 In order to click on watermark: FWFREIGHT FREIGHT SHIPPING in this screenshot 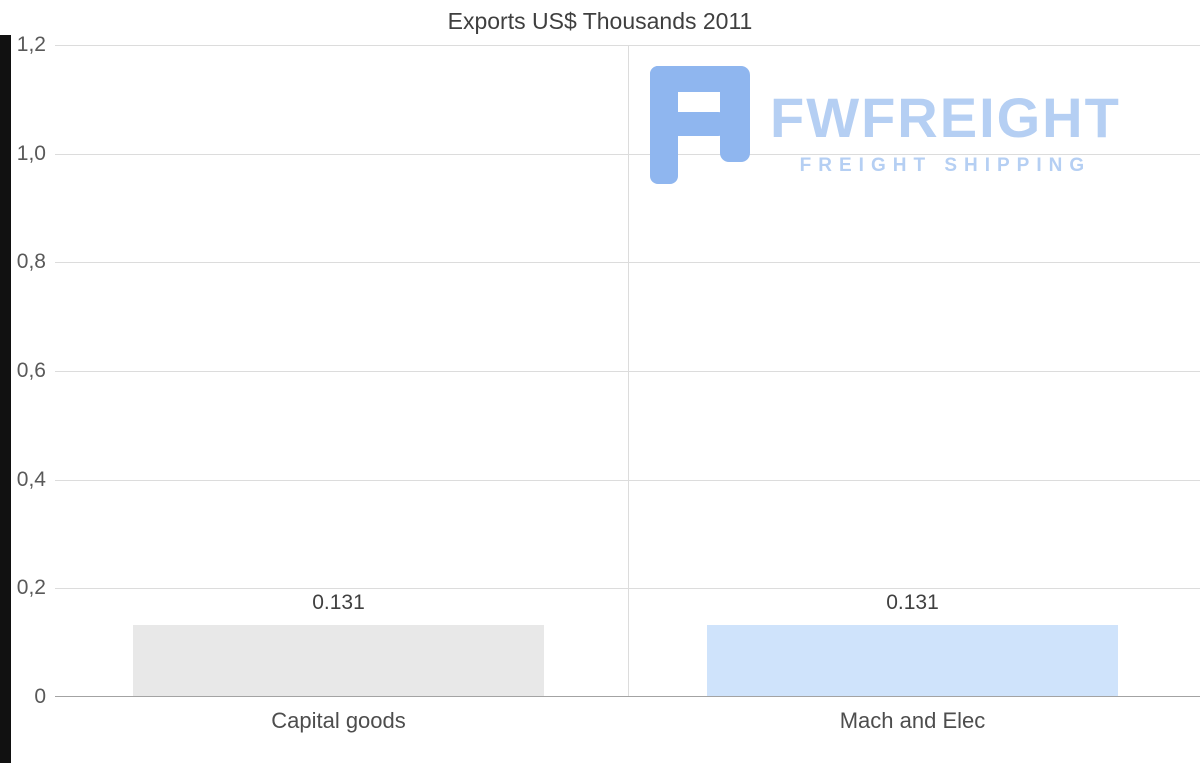, I will do `click(885, 125)`.